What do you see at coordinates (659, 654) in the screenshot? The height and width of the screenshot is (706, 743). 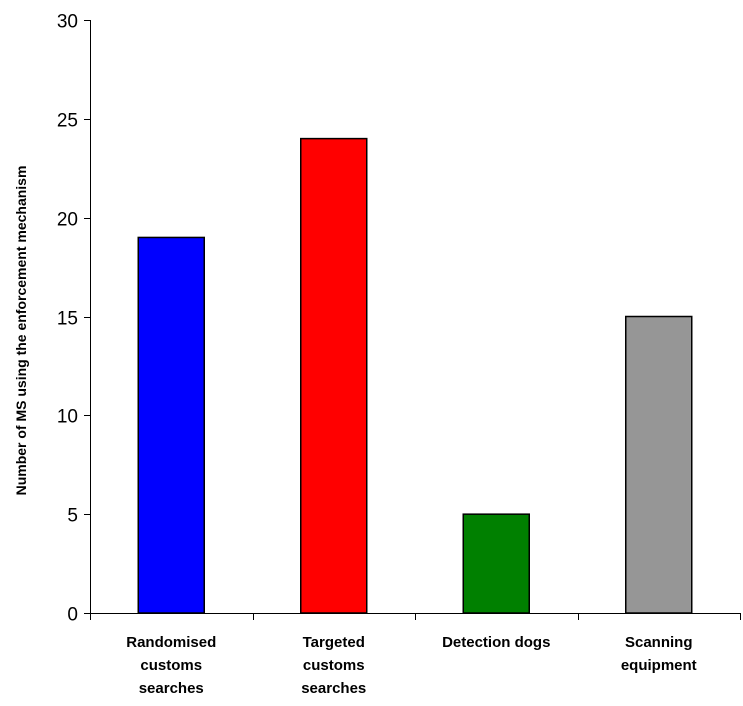 I see `x-category-label: Scanning equipment` at bounding box center [659, 654].